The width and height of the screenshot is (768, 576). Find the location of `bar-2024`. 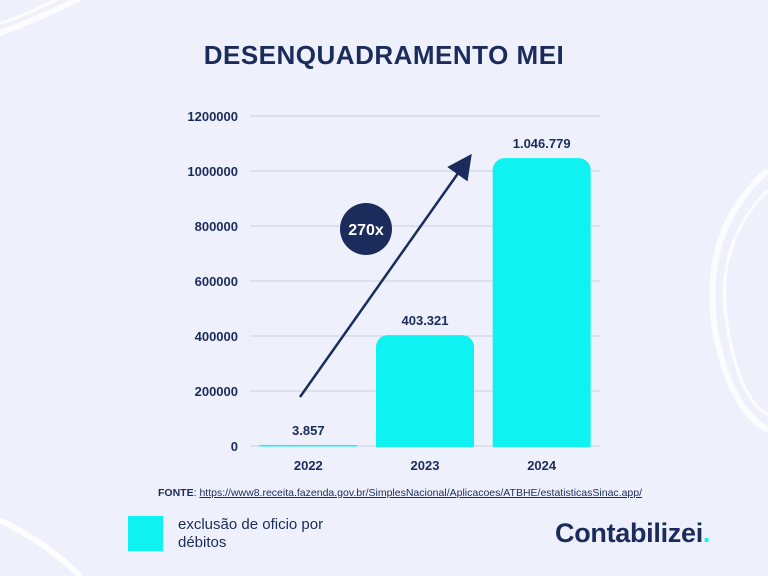

bar-2024 is located at coordinates (541, 308).